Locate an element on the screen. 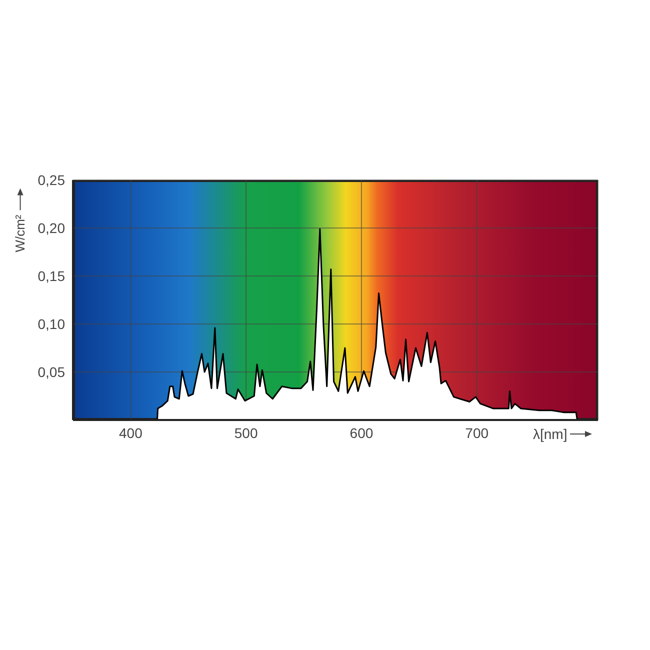  x-tick-label: 600 is located at coordinates (362, 432).